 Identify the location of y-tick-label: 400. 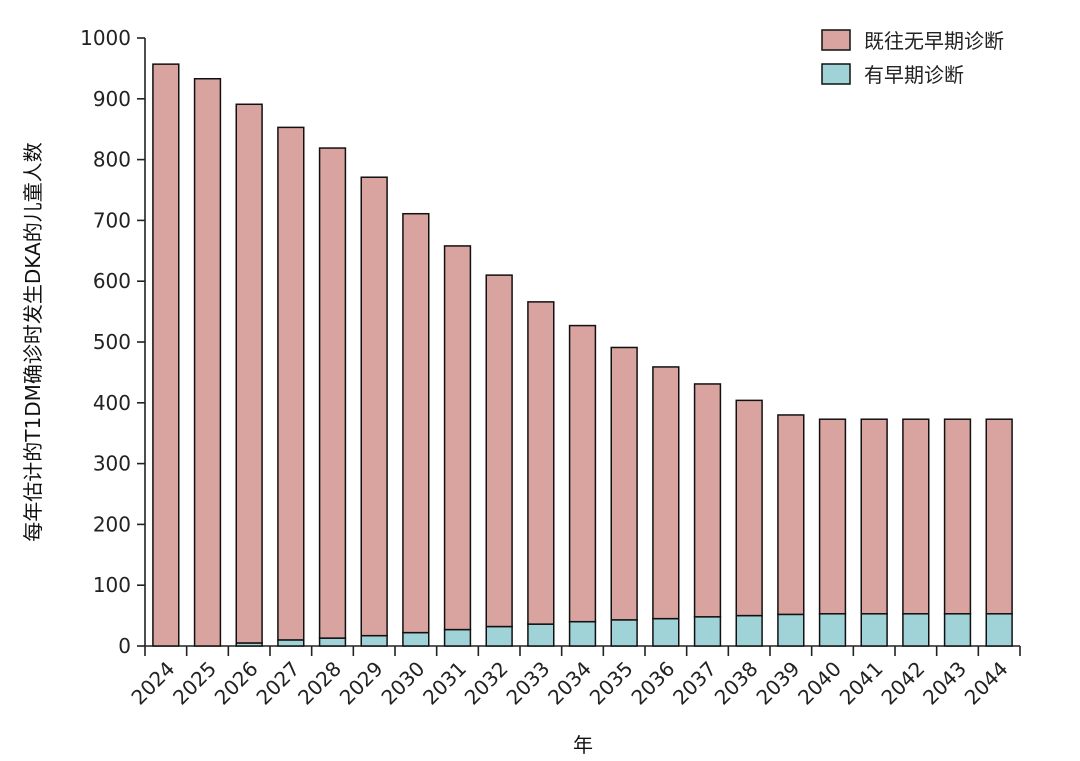
(112, 403).